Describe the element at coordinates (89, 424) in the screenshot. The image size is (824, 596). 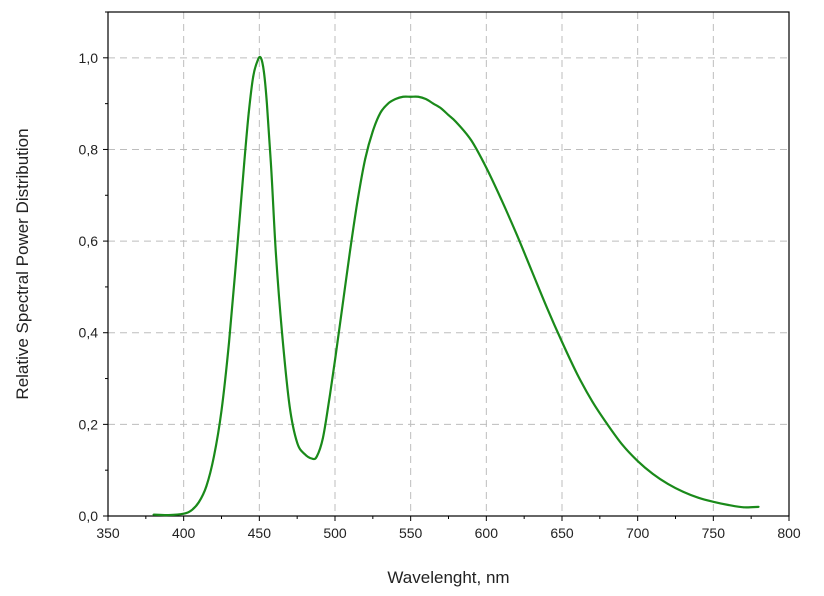
I see `y-tick-label: 0,2` at that location.